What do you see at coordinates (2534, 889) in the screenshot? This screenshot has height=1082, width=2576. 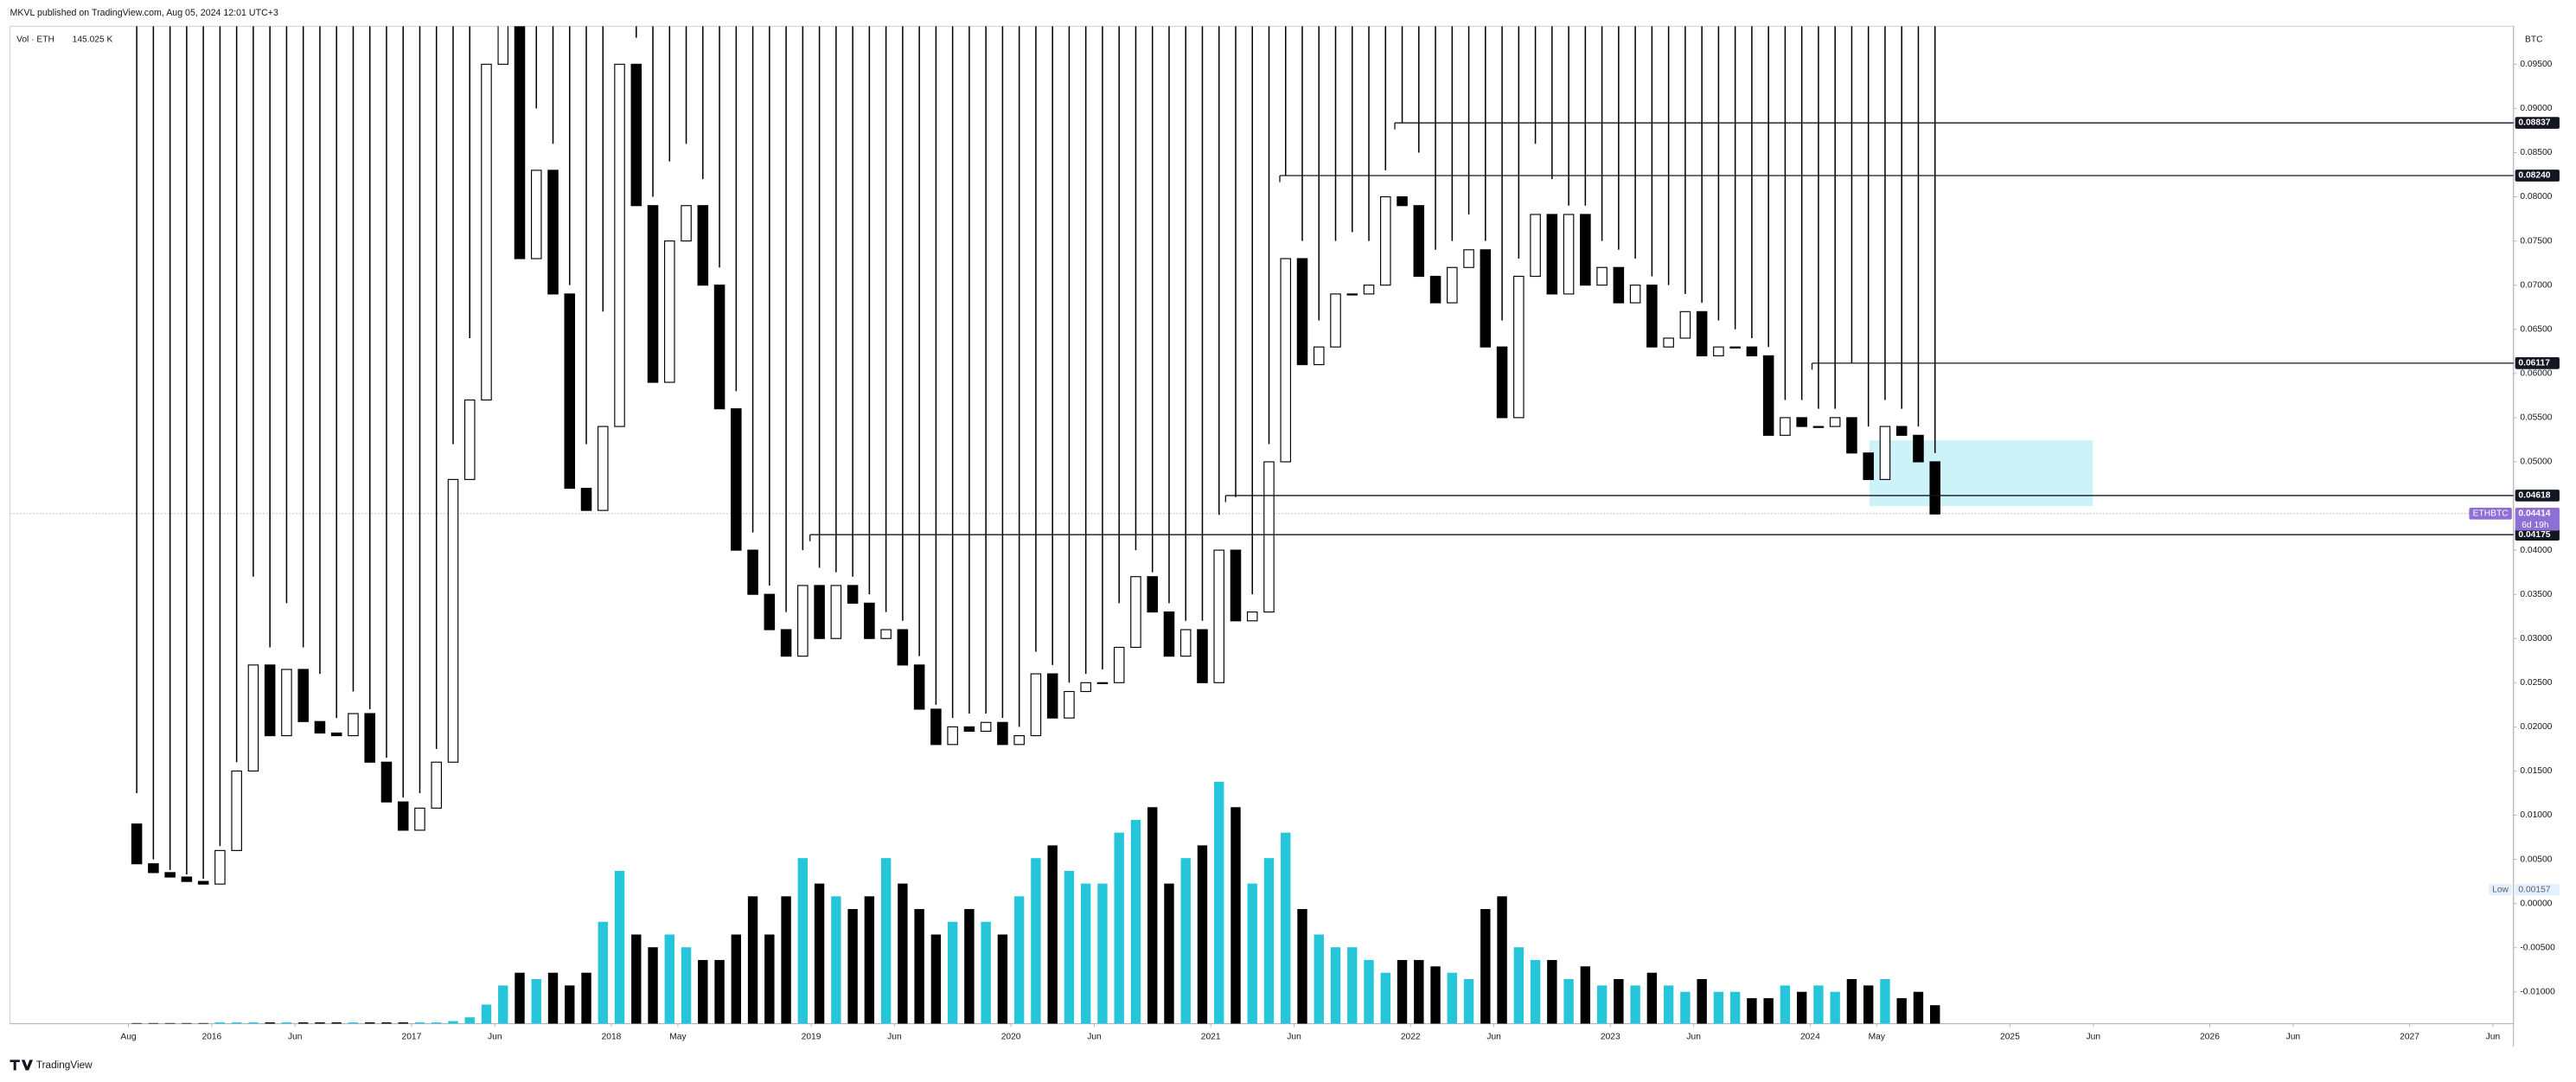 I see `low-value: 0.00157` at bounding box center [2534, 889].